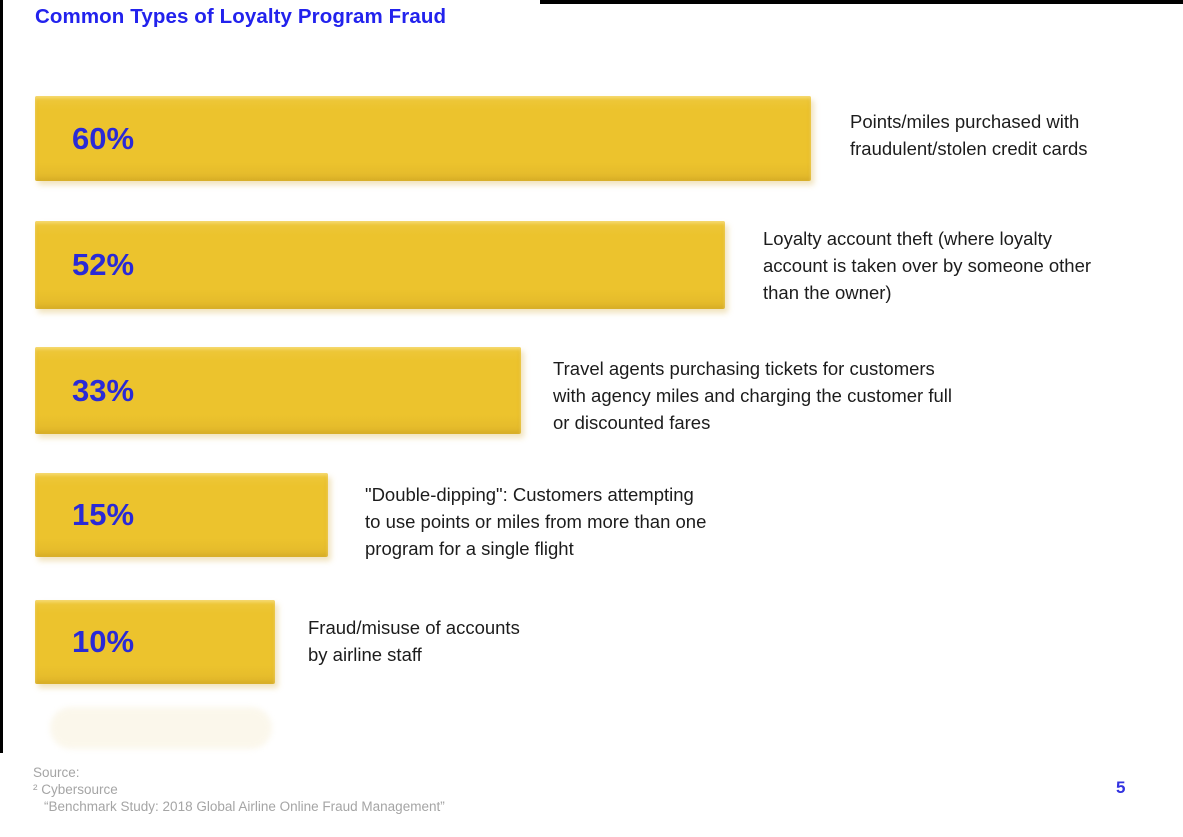  Describe the element at coordinates (861, 2) in the screenshot. I see `frame-top-border` at that location.